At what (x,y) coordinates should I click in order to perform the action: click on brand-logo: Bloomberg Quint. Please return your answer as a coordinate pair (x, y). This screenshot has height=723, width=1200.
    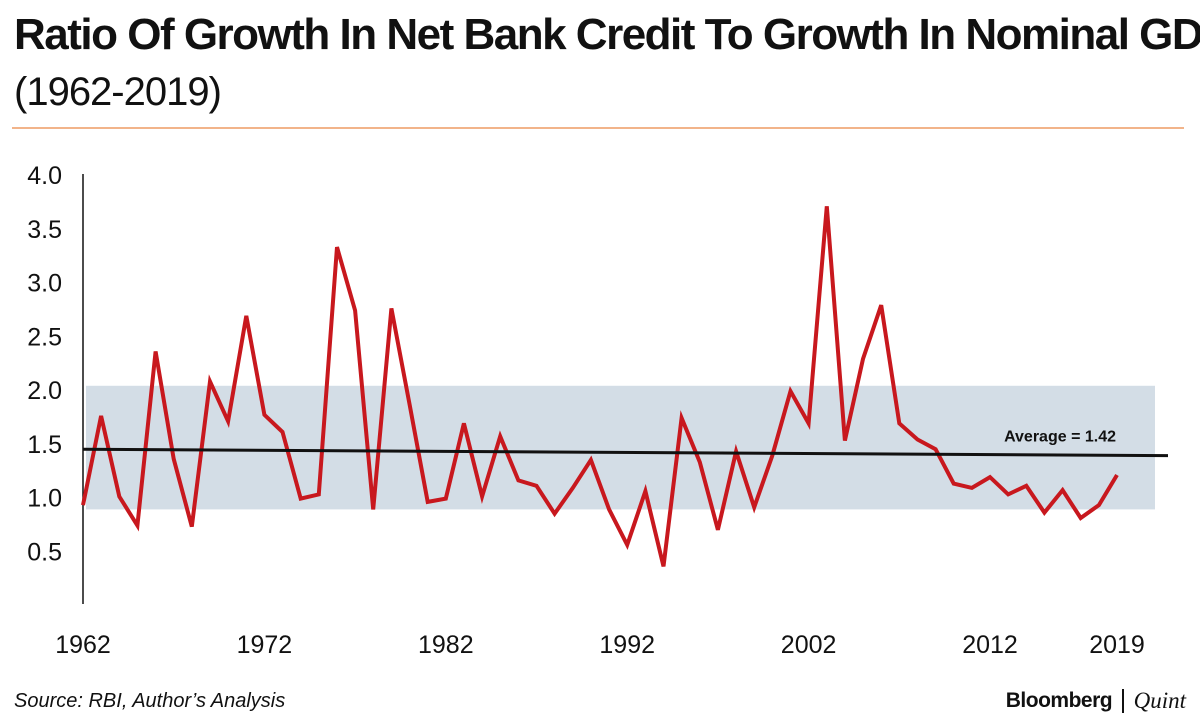
    Looking at the image, I should click on (1096, 701).